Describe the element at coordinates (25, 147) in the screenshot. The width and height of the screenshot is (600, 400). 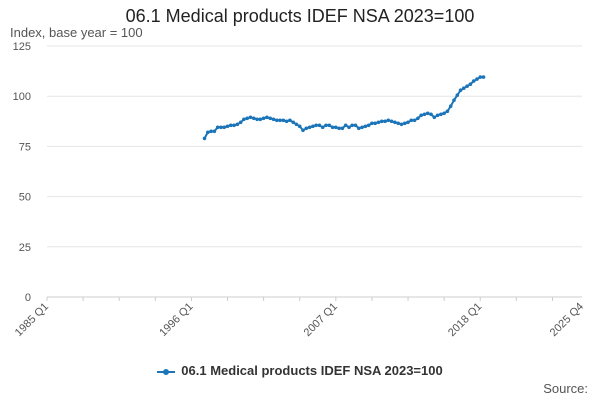
I see `y-tick-label: 75` at that location.